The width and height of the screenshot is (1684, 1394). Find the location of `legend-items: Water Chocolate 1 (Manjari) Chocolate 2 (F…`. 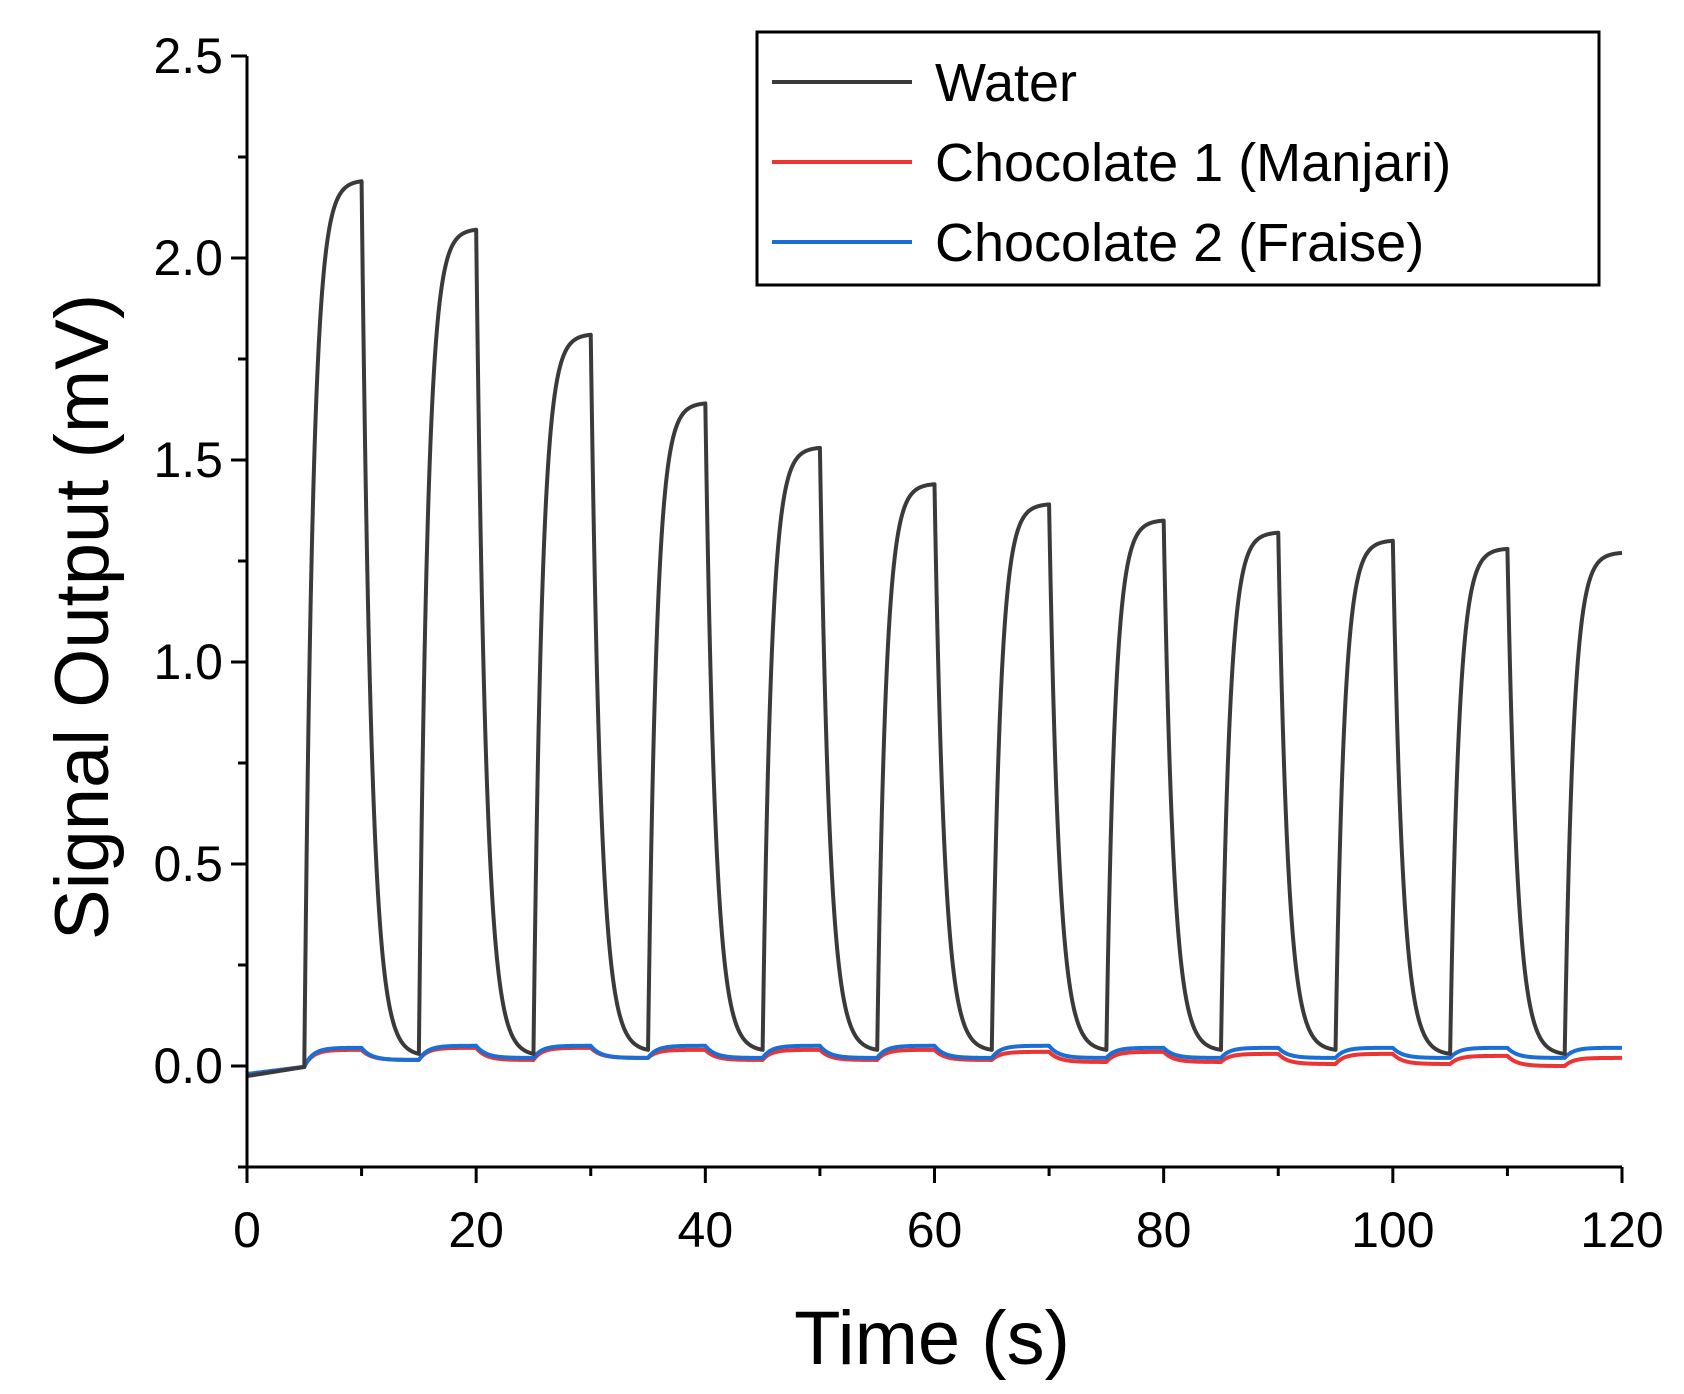

legend-items: Water Chocolate 1 (Manjari) Chocolate 2 (F… is located at coordinates (1111, 163).